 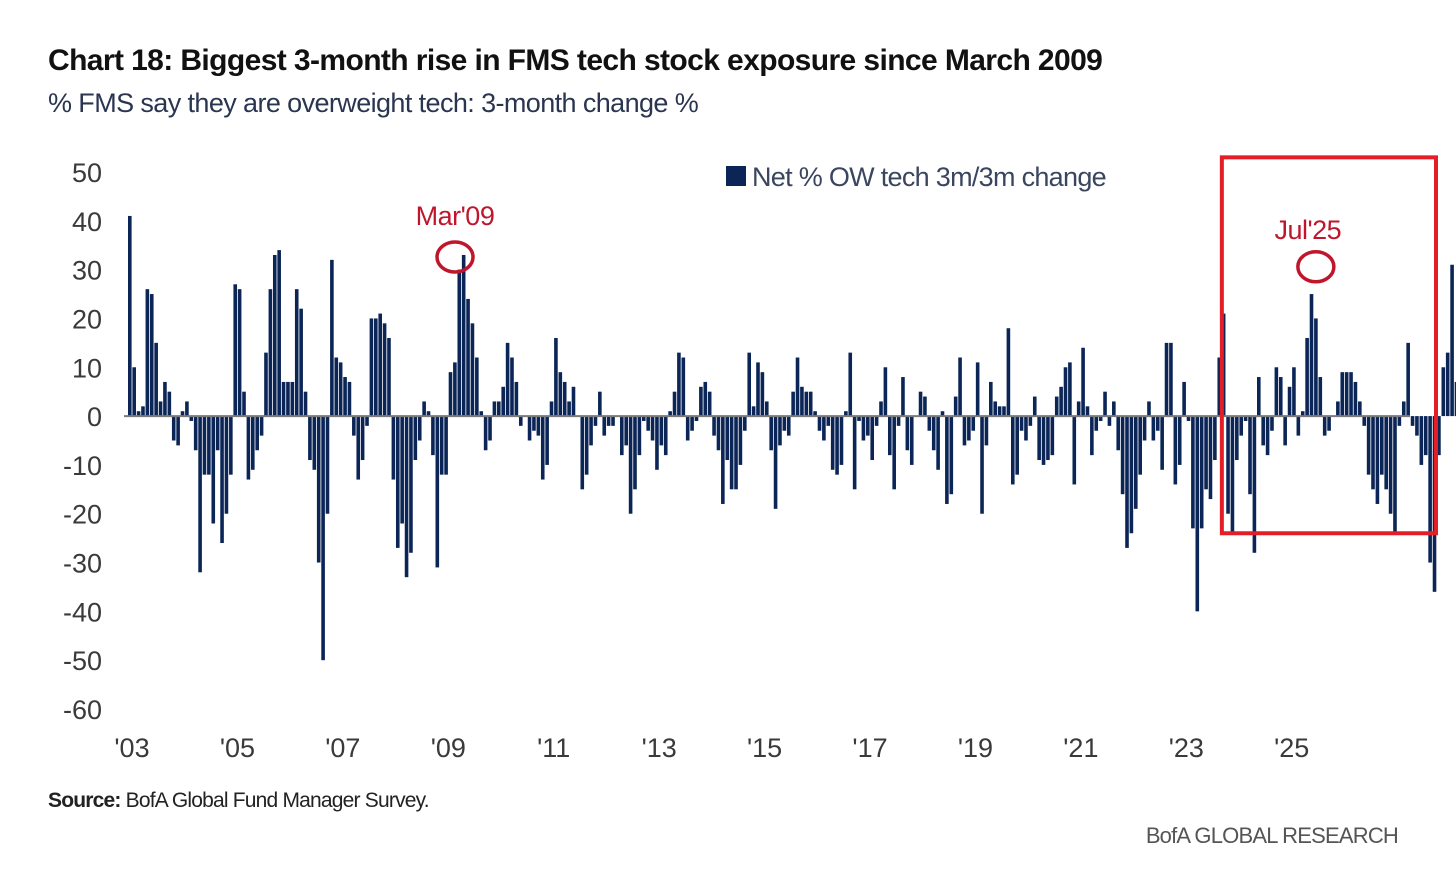 What do you see at coordinates (975, 748) in the screenshot?
I see `x-tick-label: '19` at bounding box center [975, 748].